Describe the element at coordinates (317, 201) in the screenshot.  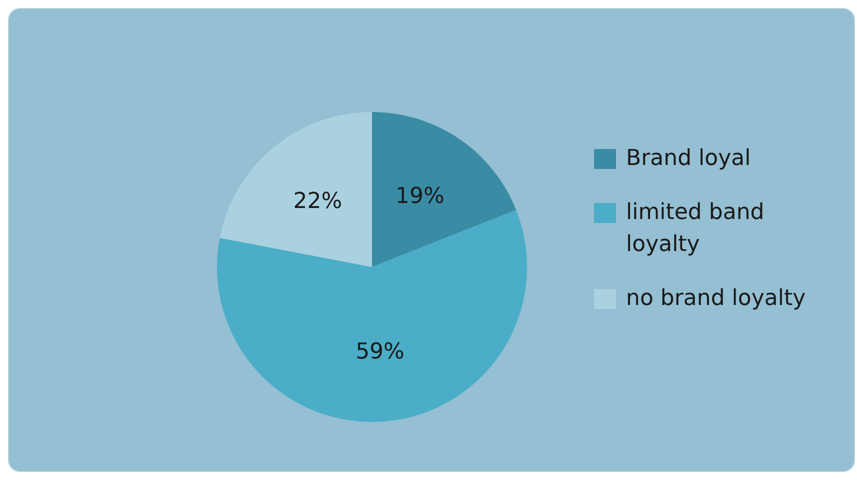
I see `data-label: 22%` at that location.